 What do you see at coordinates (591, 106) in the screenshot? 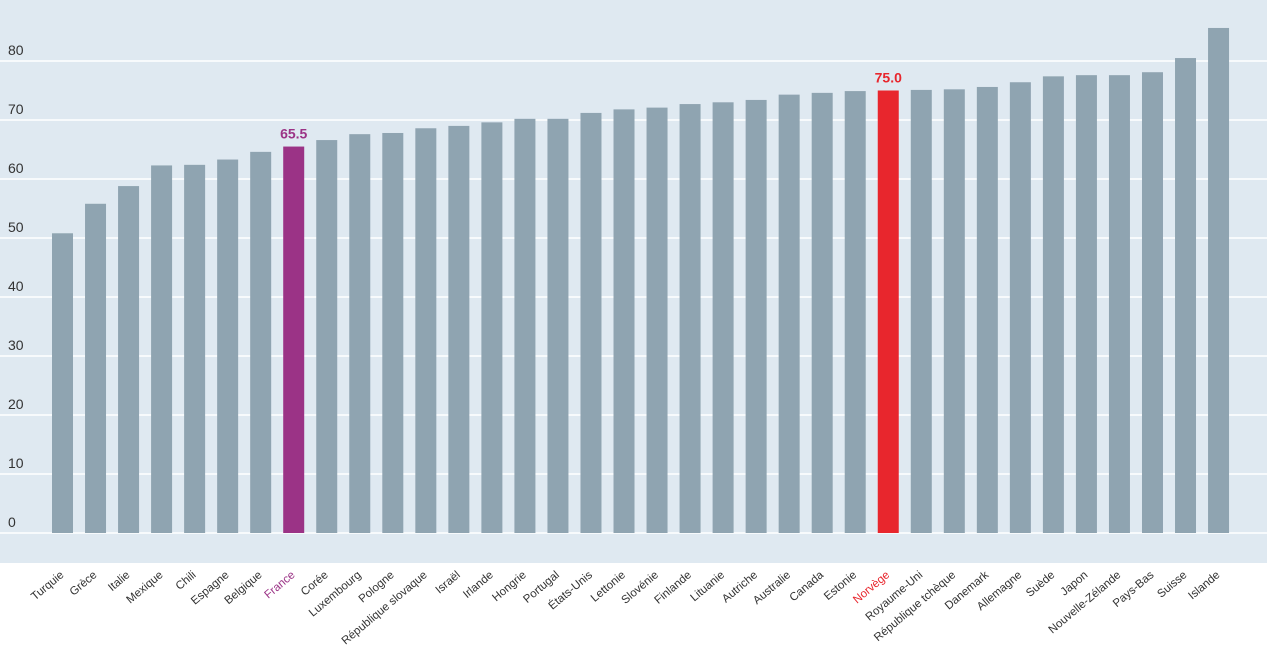
I see `data-labels: 65.5 75.0` at bounding box center [591, 106].